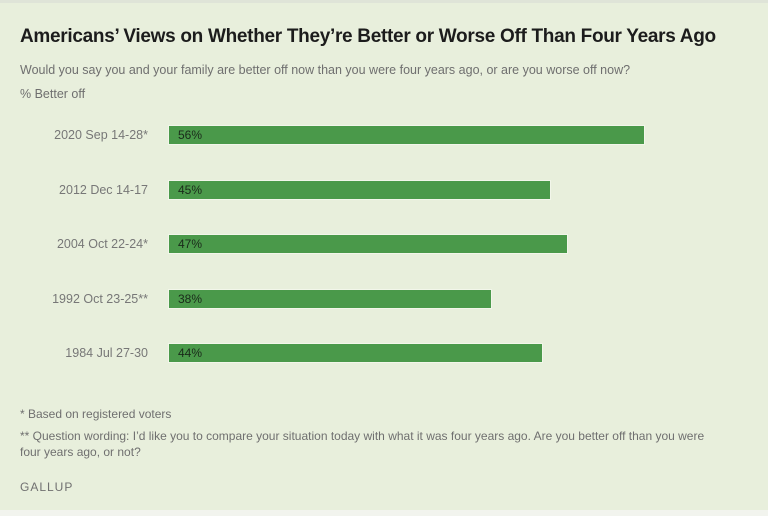 The height and width of the screenshot is (516, 768). What do you see at coordinates (384, 513) in the screenshot?
I see `bottom-border` at bounding box center [384, 513].